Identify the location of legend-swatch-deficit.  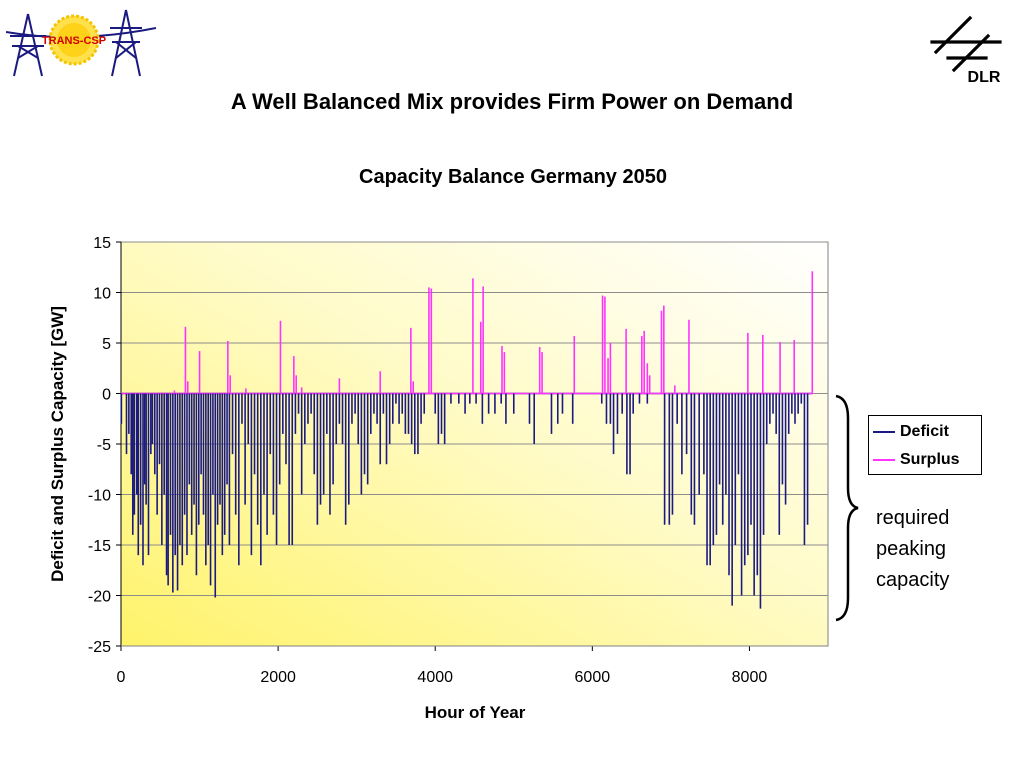
(884, 432).